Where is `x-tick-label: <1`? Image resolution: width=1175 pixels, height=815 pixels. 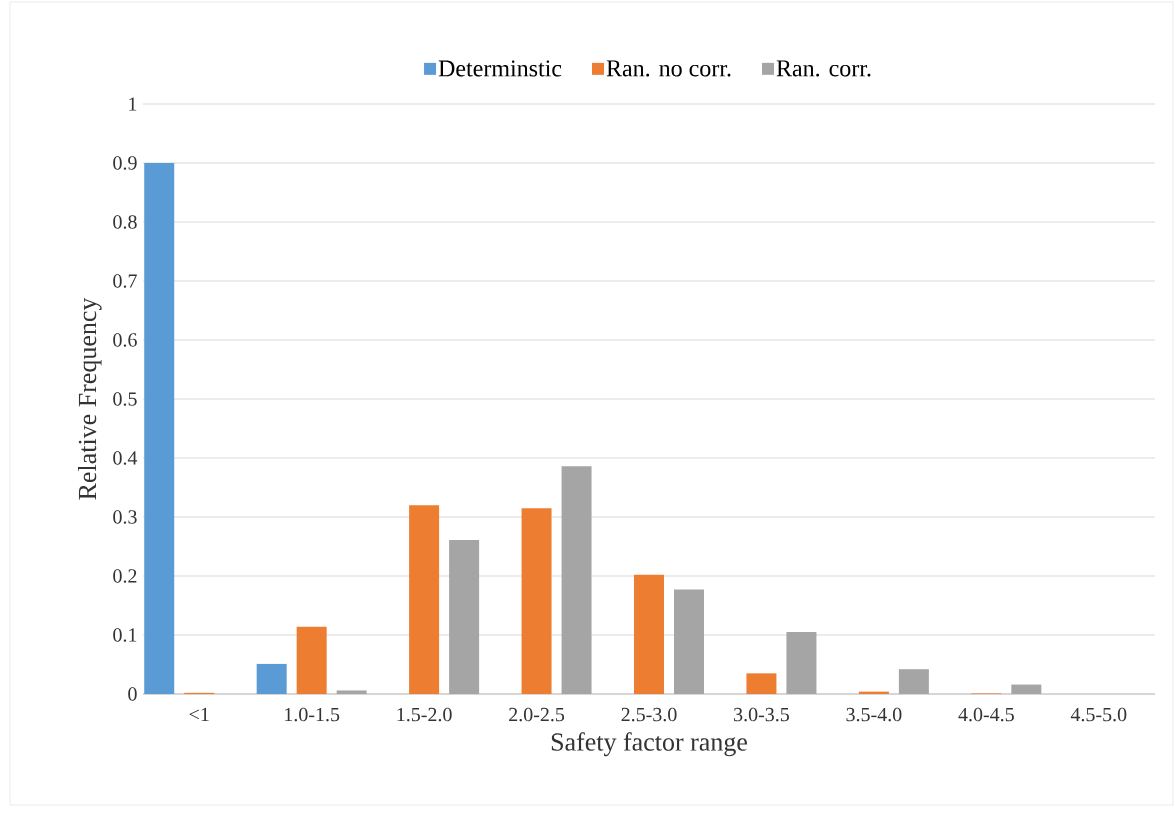
x-tick-label: <1 is located at coordinates (199, 714).